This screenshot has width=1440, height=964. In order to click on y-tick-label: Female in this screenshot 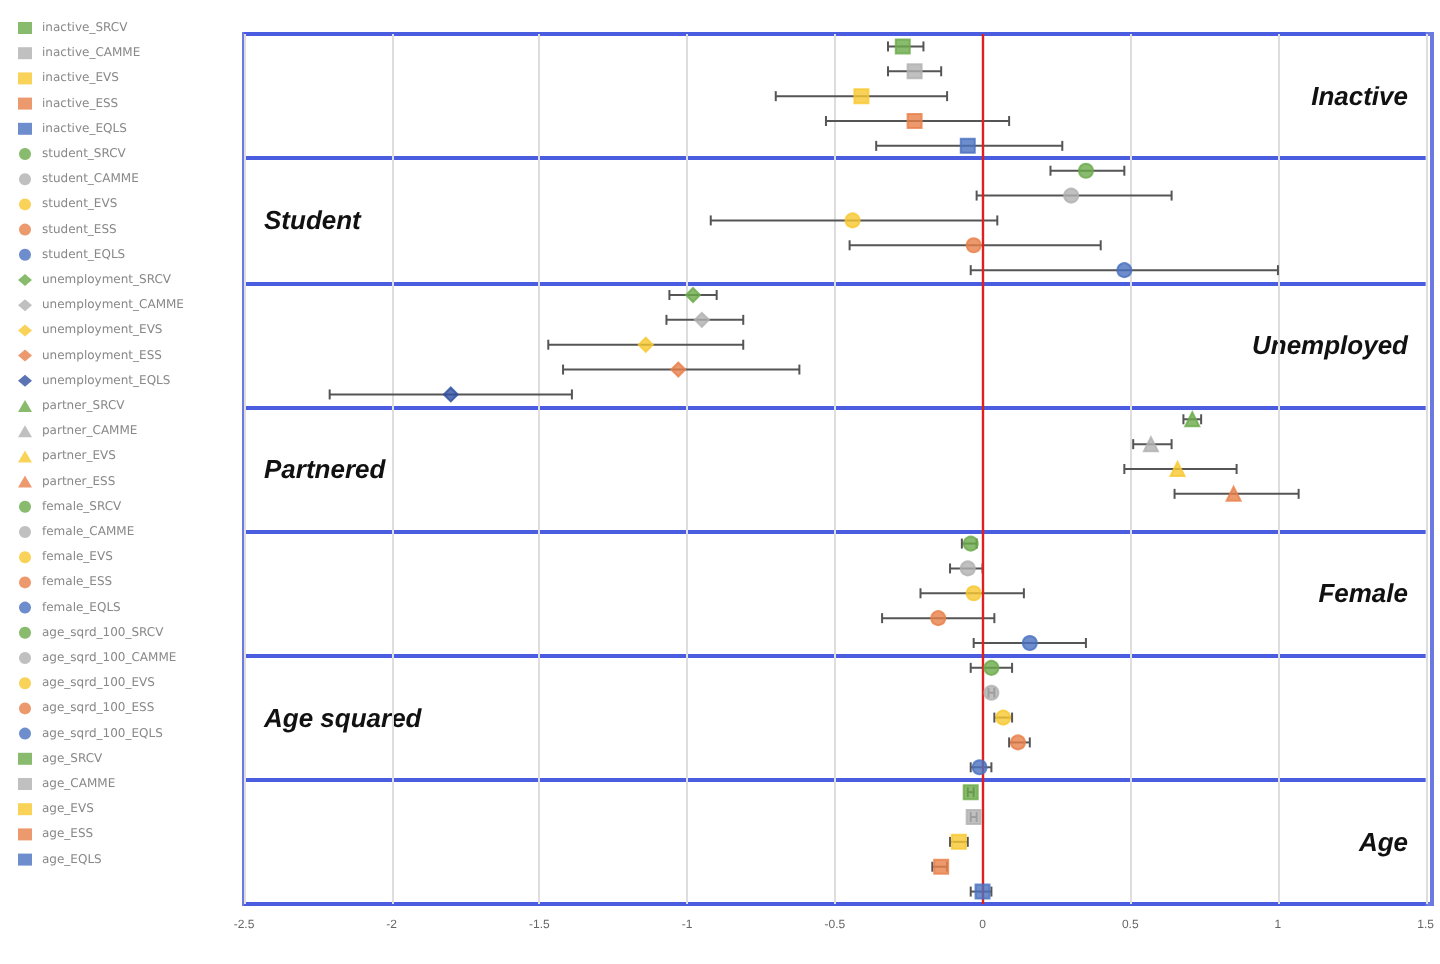, I will do `click(1363, 593)`.